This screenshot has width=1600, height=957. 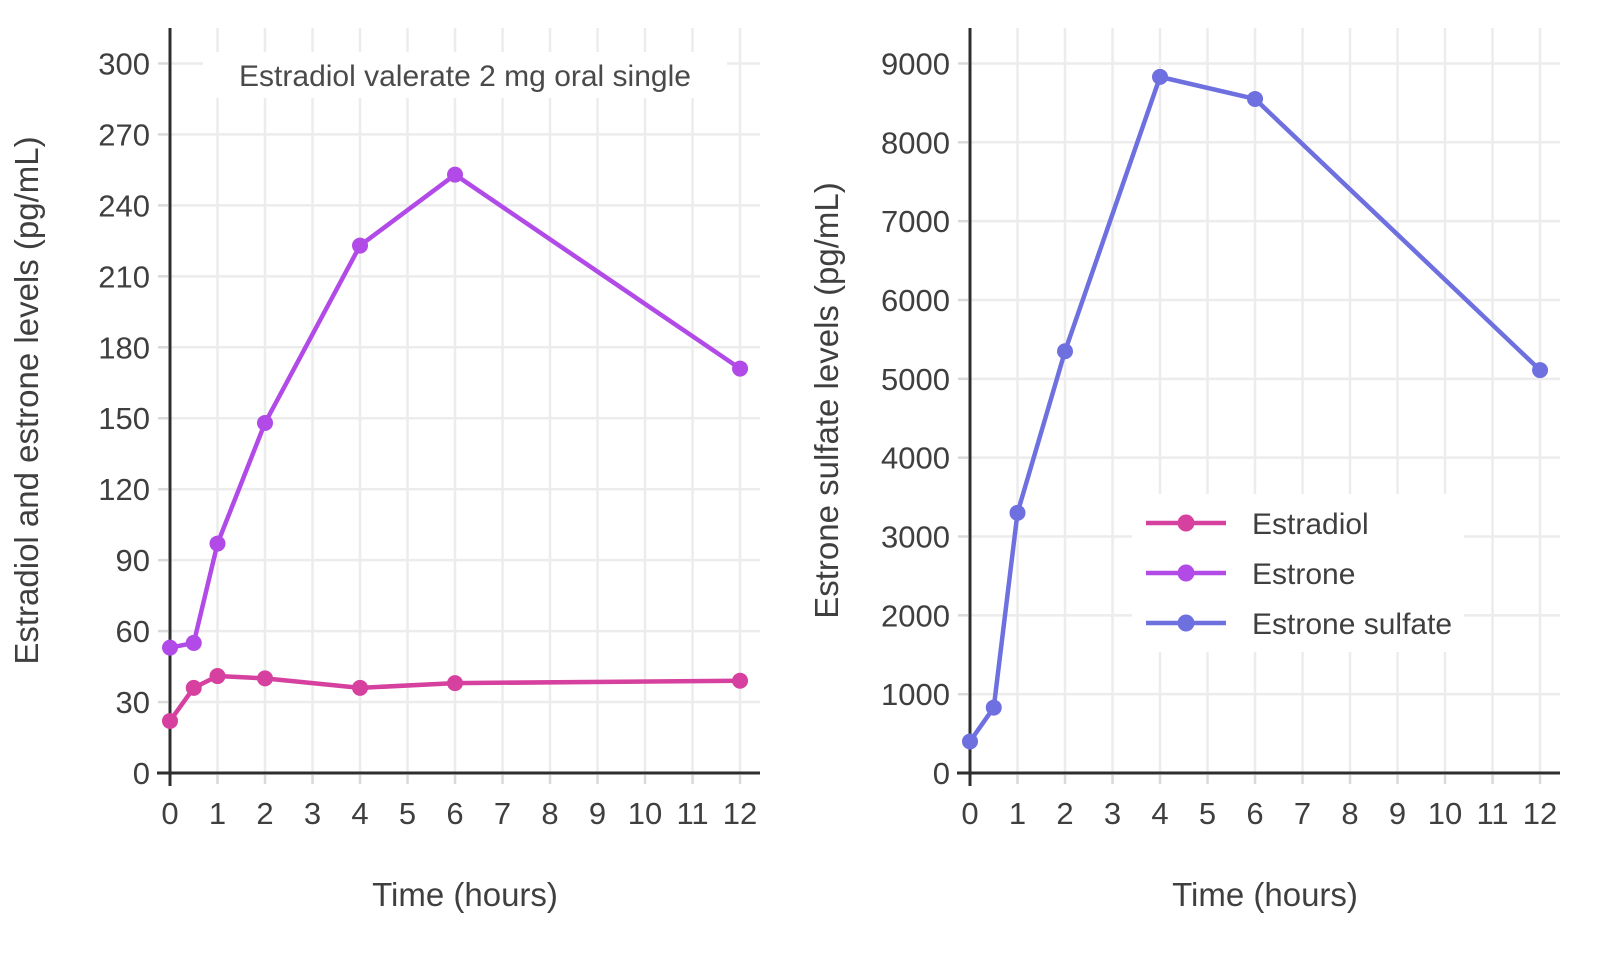 What do you see at coordinates (1310, 524) in the screenshot?
I see `legend-label: Estradiol` at bounding box center [1310, 524].